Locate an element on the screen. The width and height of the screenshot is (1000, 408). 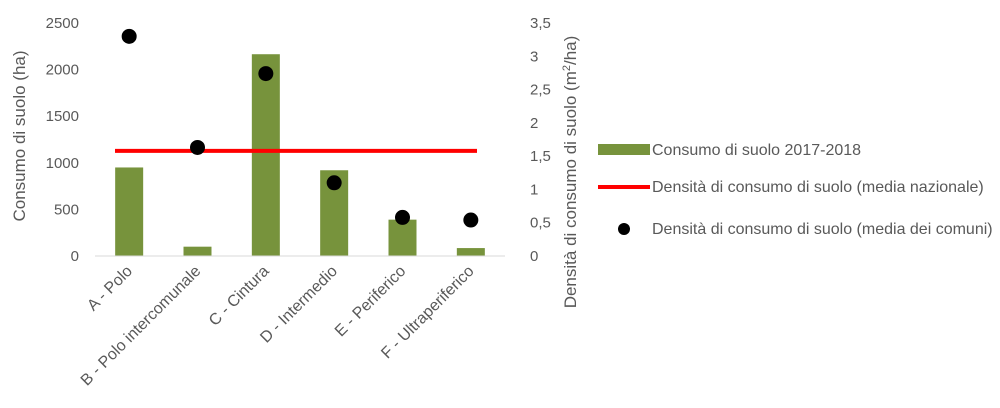
y2-tick-label: 1 is located at coordinates (534, 189).